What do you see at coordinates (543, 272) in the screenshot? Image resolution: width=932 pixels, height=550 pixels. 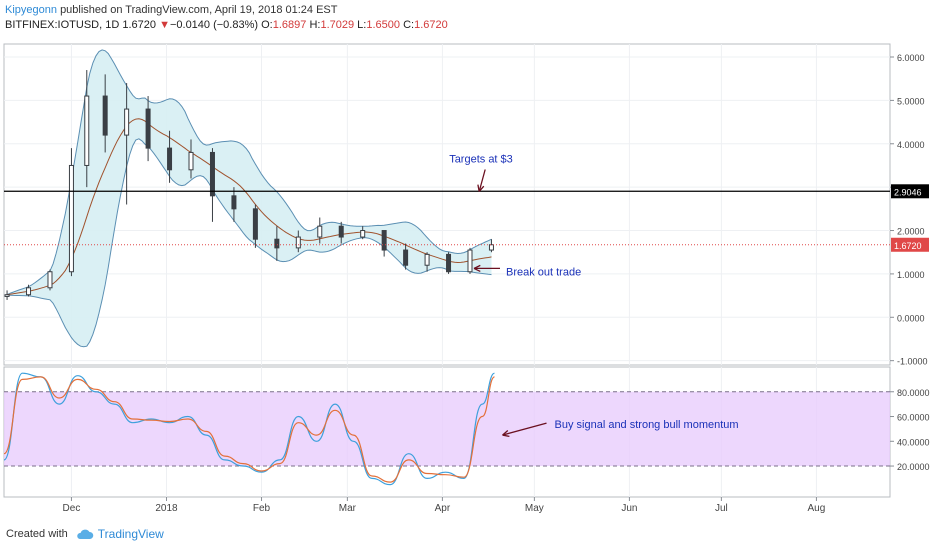 I see `annotation-breakout: Break out trade` at bounding box center [543, 272].